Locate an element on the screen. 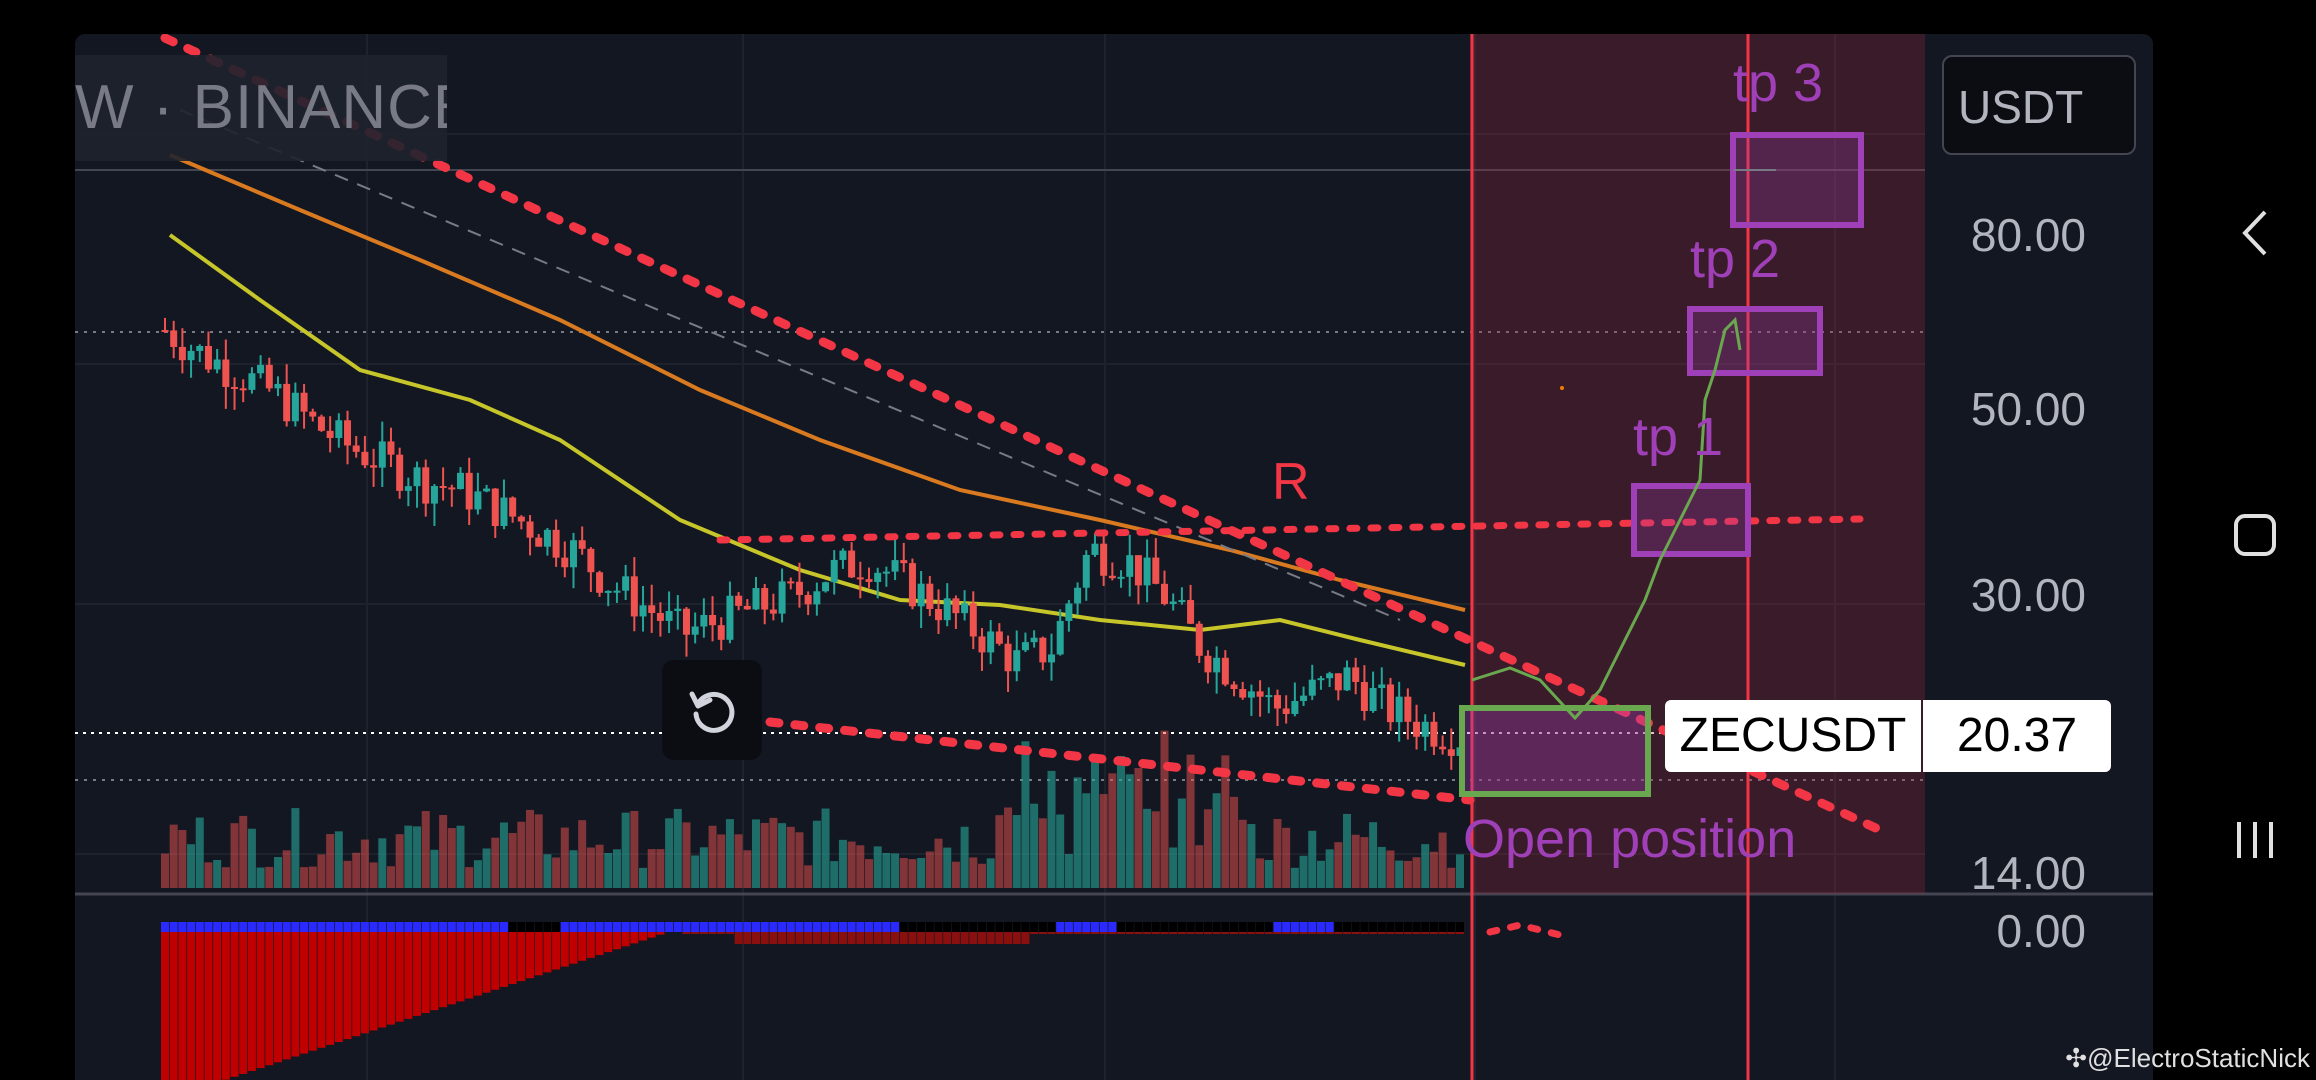 The width and height of the screenshot is (2316, 1080). tp3-box is located at coordinates (1797, 180).